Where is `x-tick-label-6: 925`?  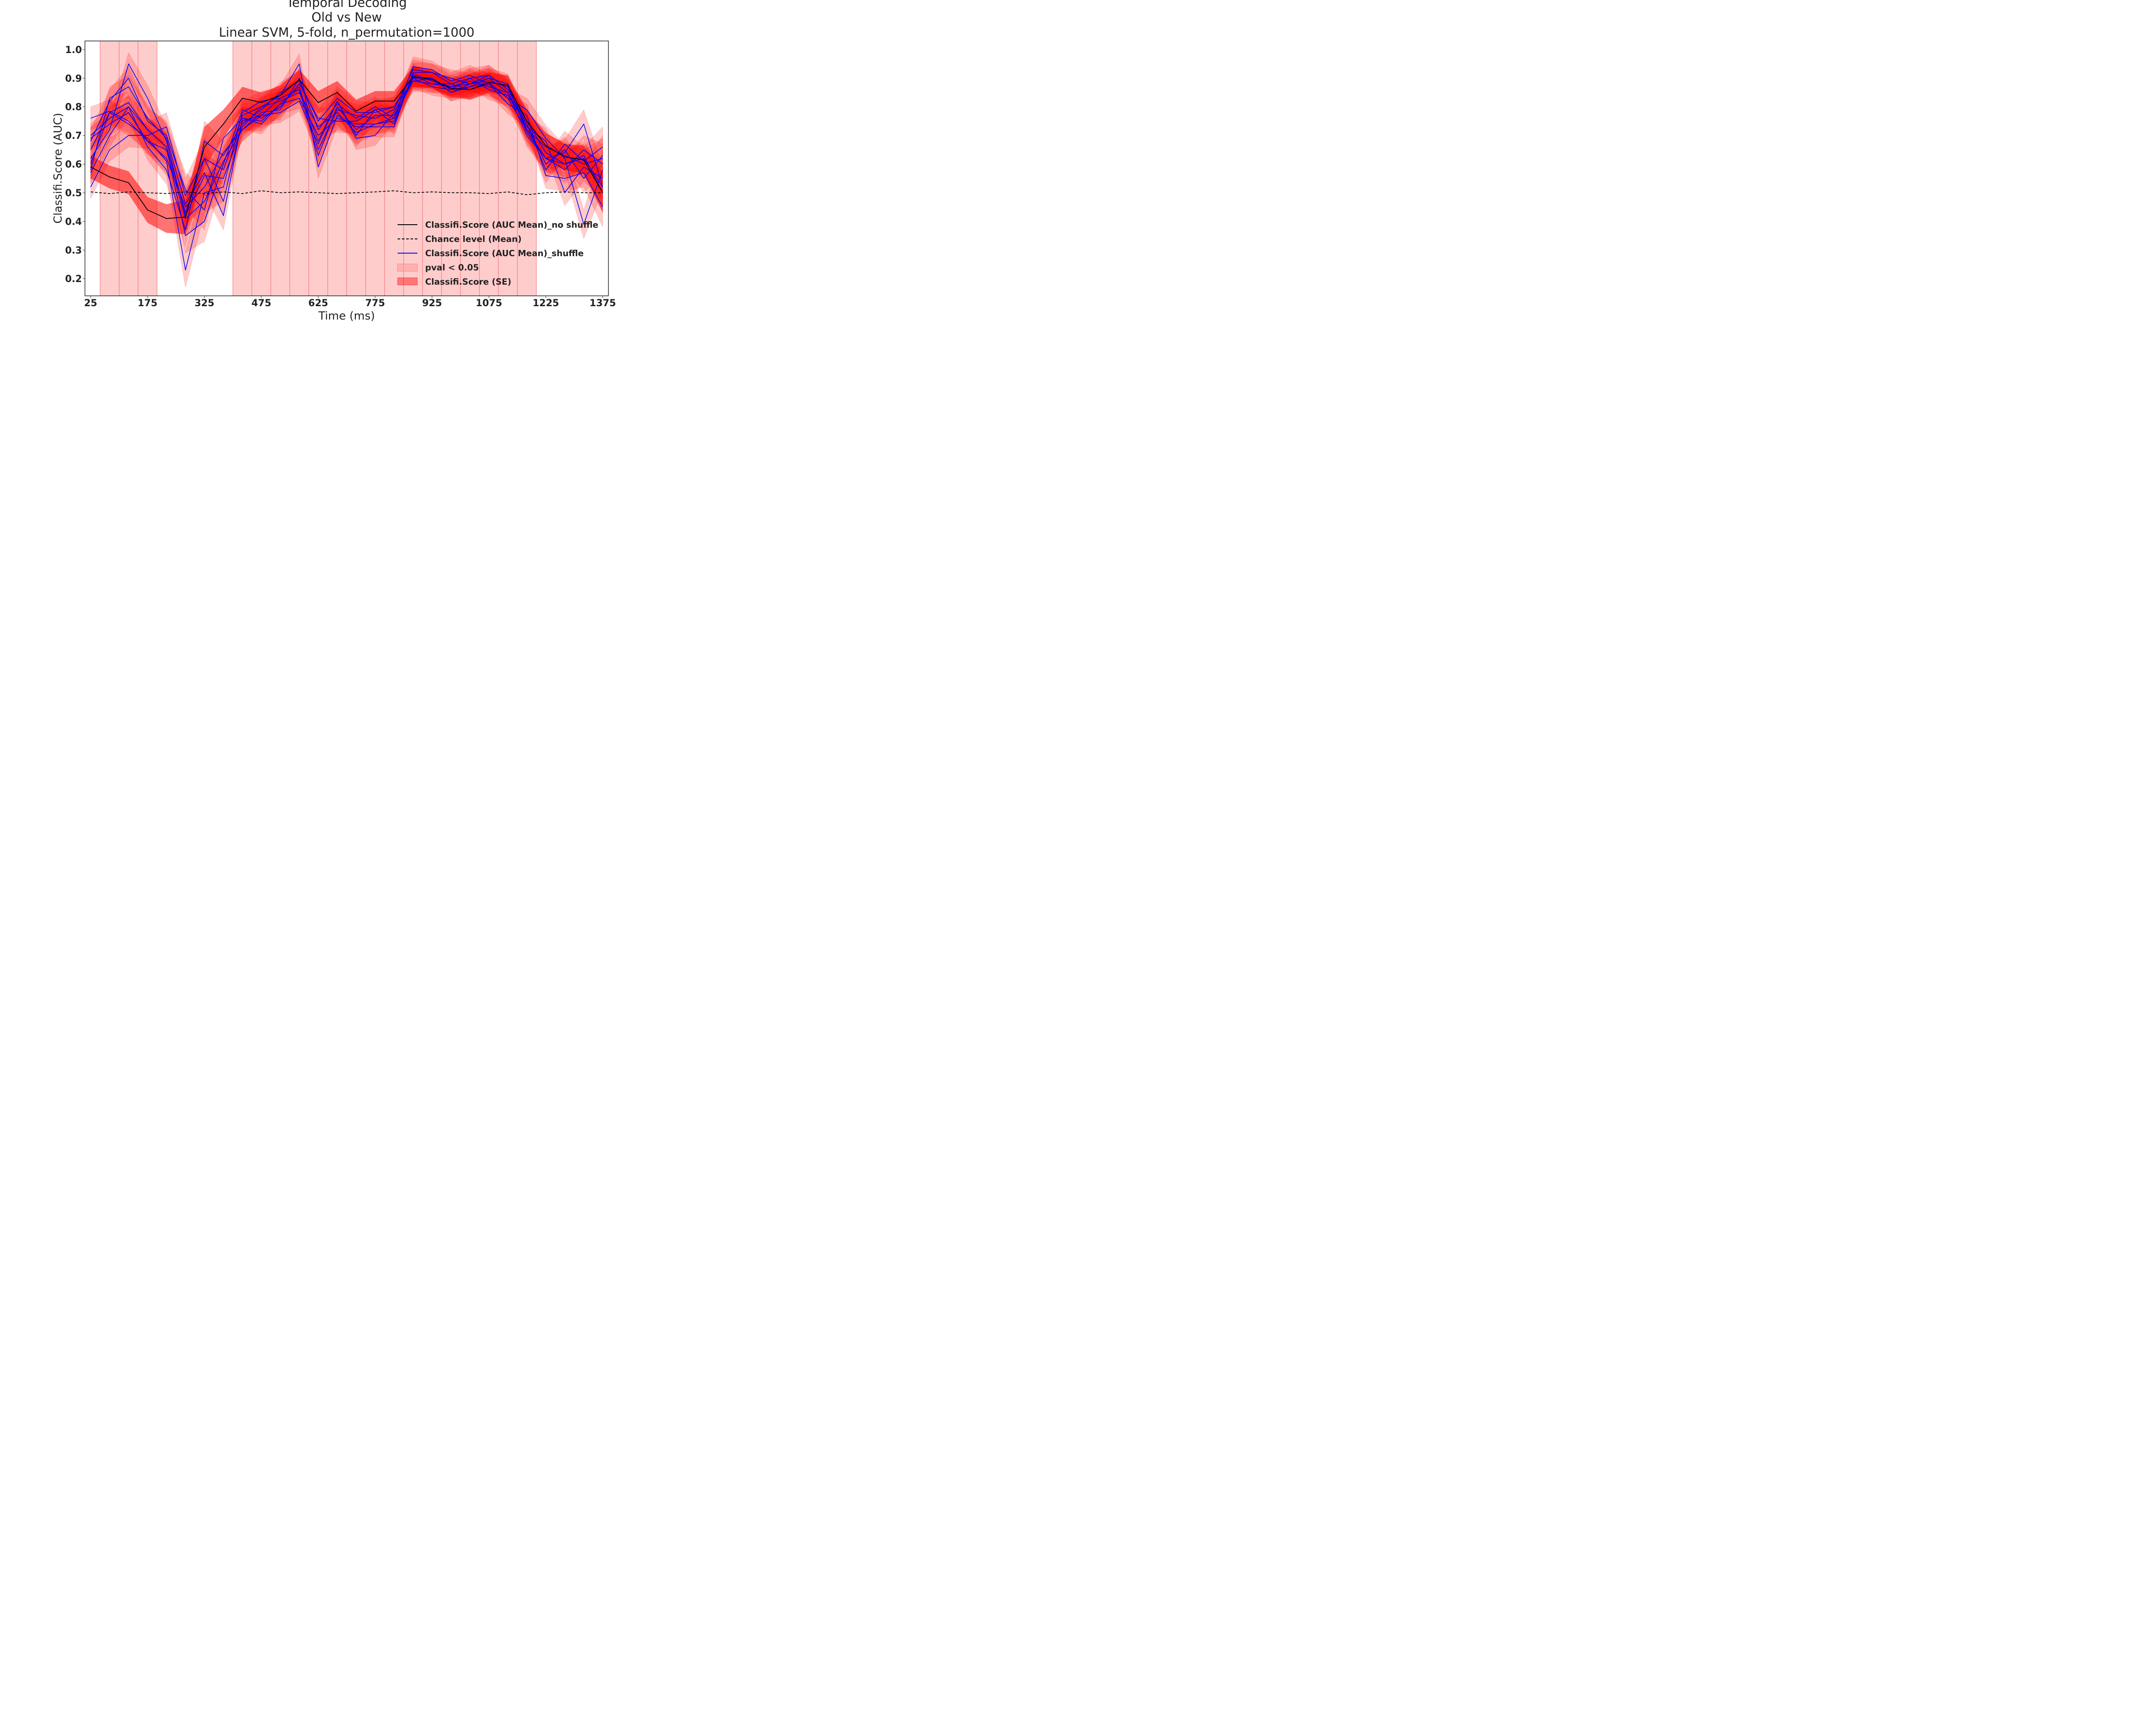 x-tick-label-6: 925 is located at coordinates (432, 303).